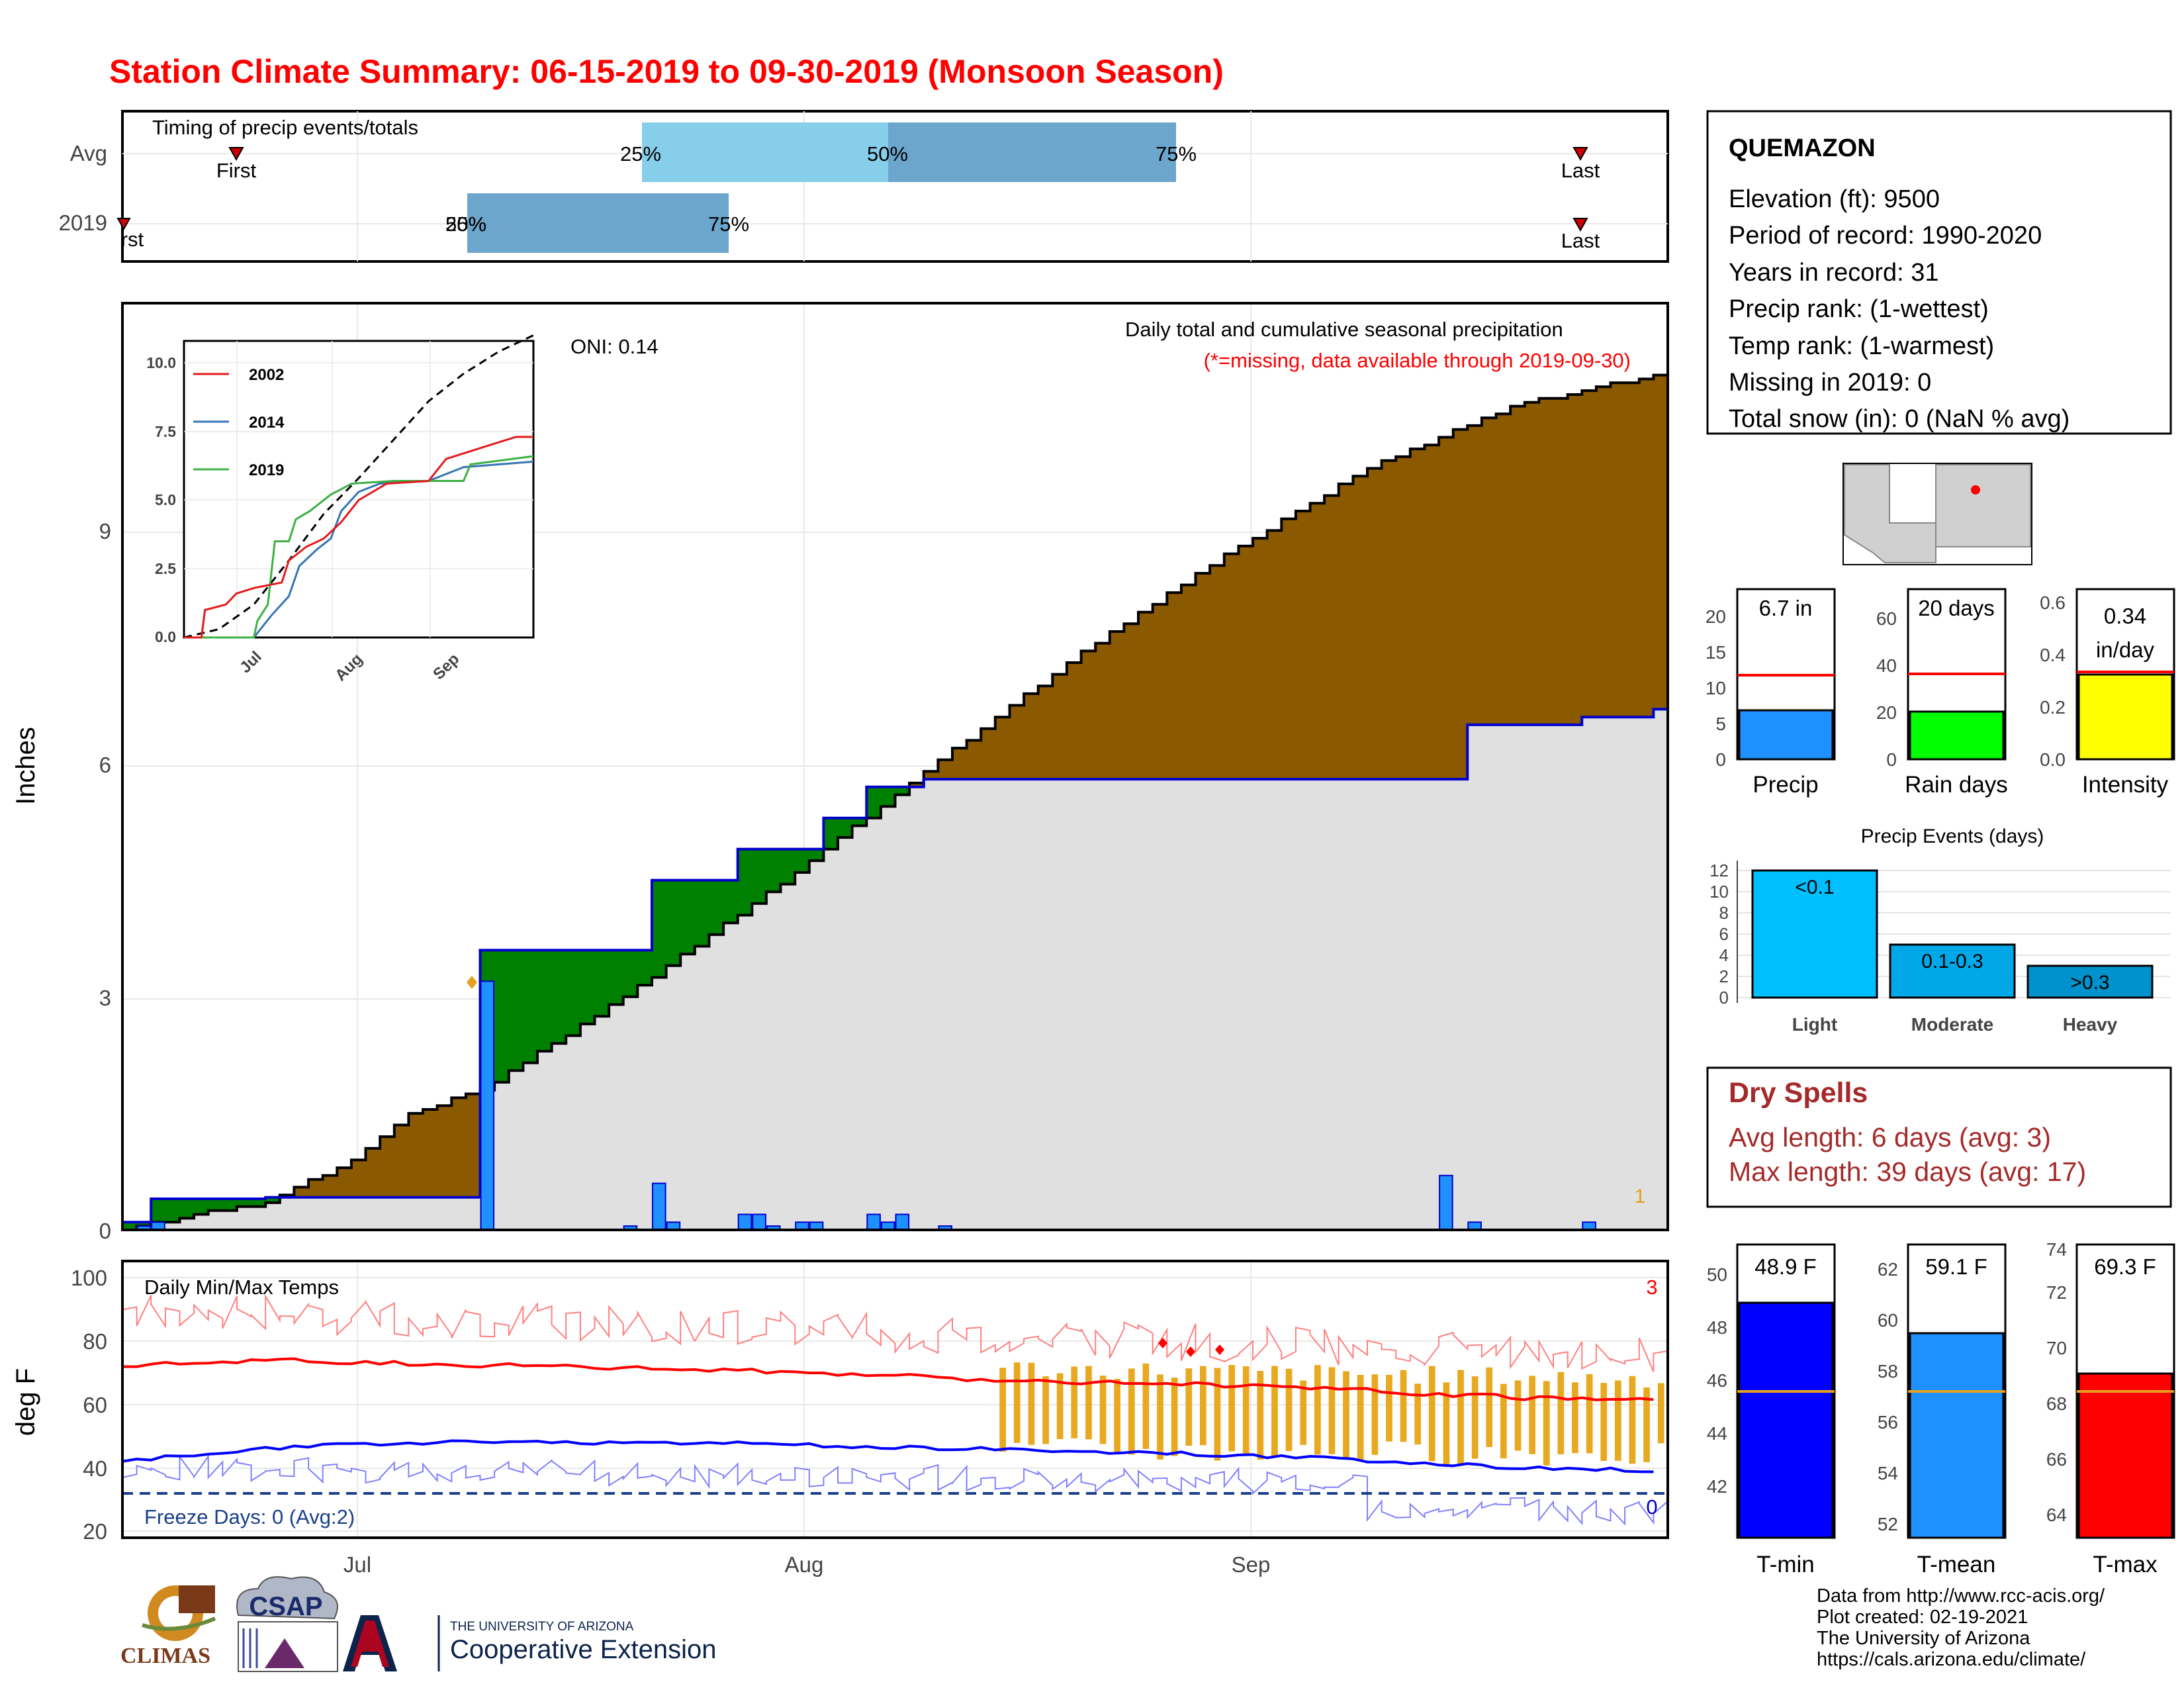 Image resolution: width=2184 pixels, height=1688 pixels. I want to click on legend-2002: 2002, so click(266, 375).